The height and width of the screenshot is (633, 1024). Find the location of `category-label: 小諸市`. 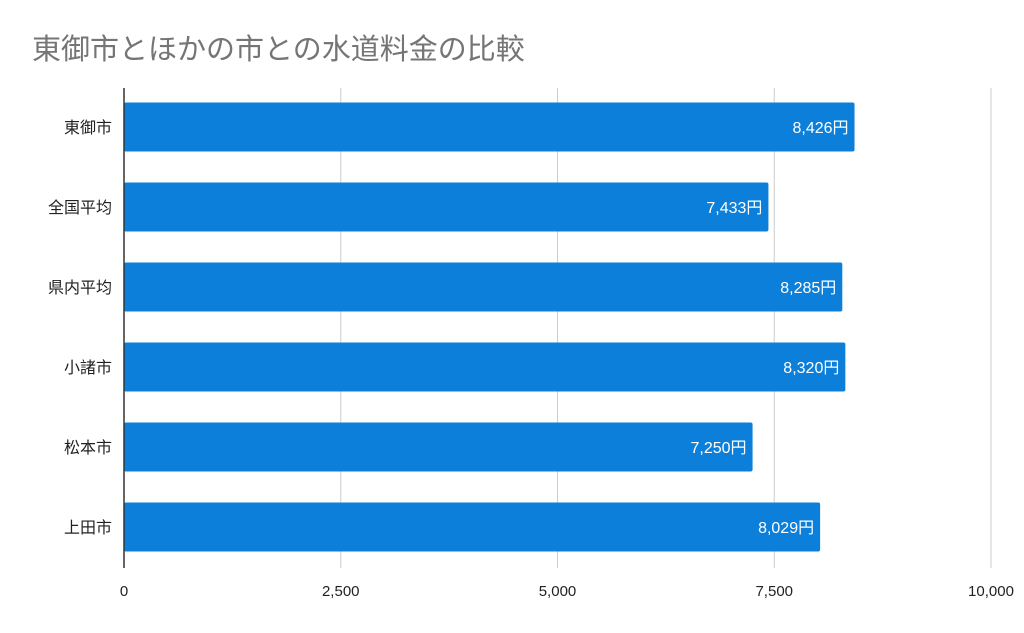

category-label: 小諸市 is located at coordinates (88, 367).